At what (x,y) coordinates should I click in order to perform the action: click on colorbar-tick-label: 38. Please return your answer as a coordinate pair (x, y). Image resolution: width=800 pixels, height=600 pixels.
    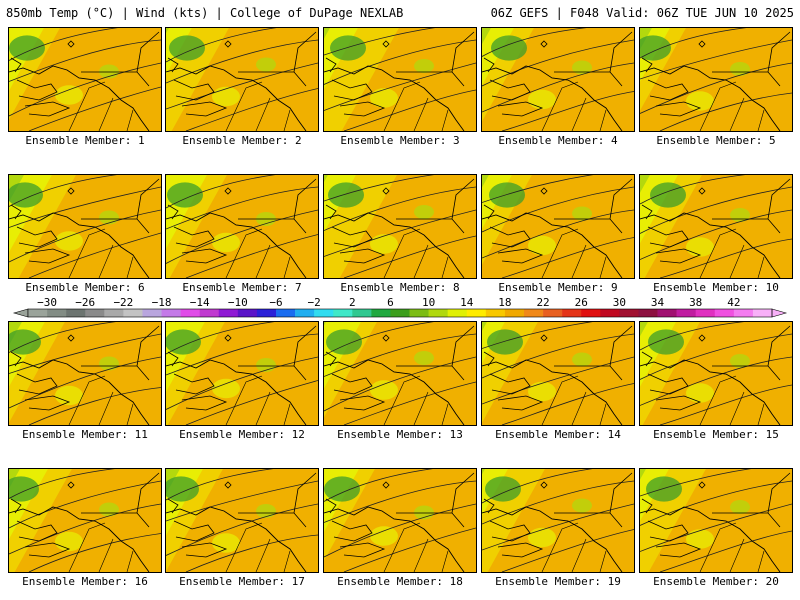
    Looking at the image, I should click on (696, 302).